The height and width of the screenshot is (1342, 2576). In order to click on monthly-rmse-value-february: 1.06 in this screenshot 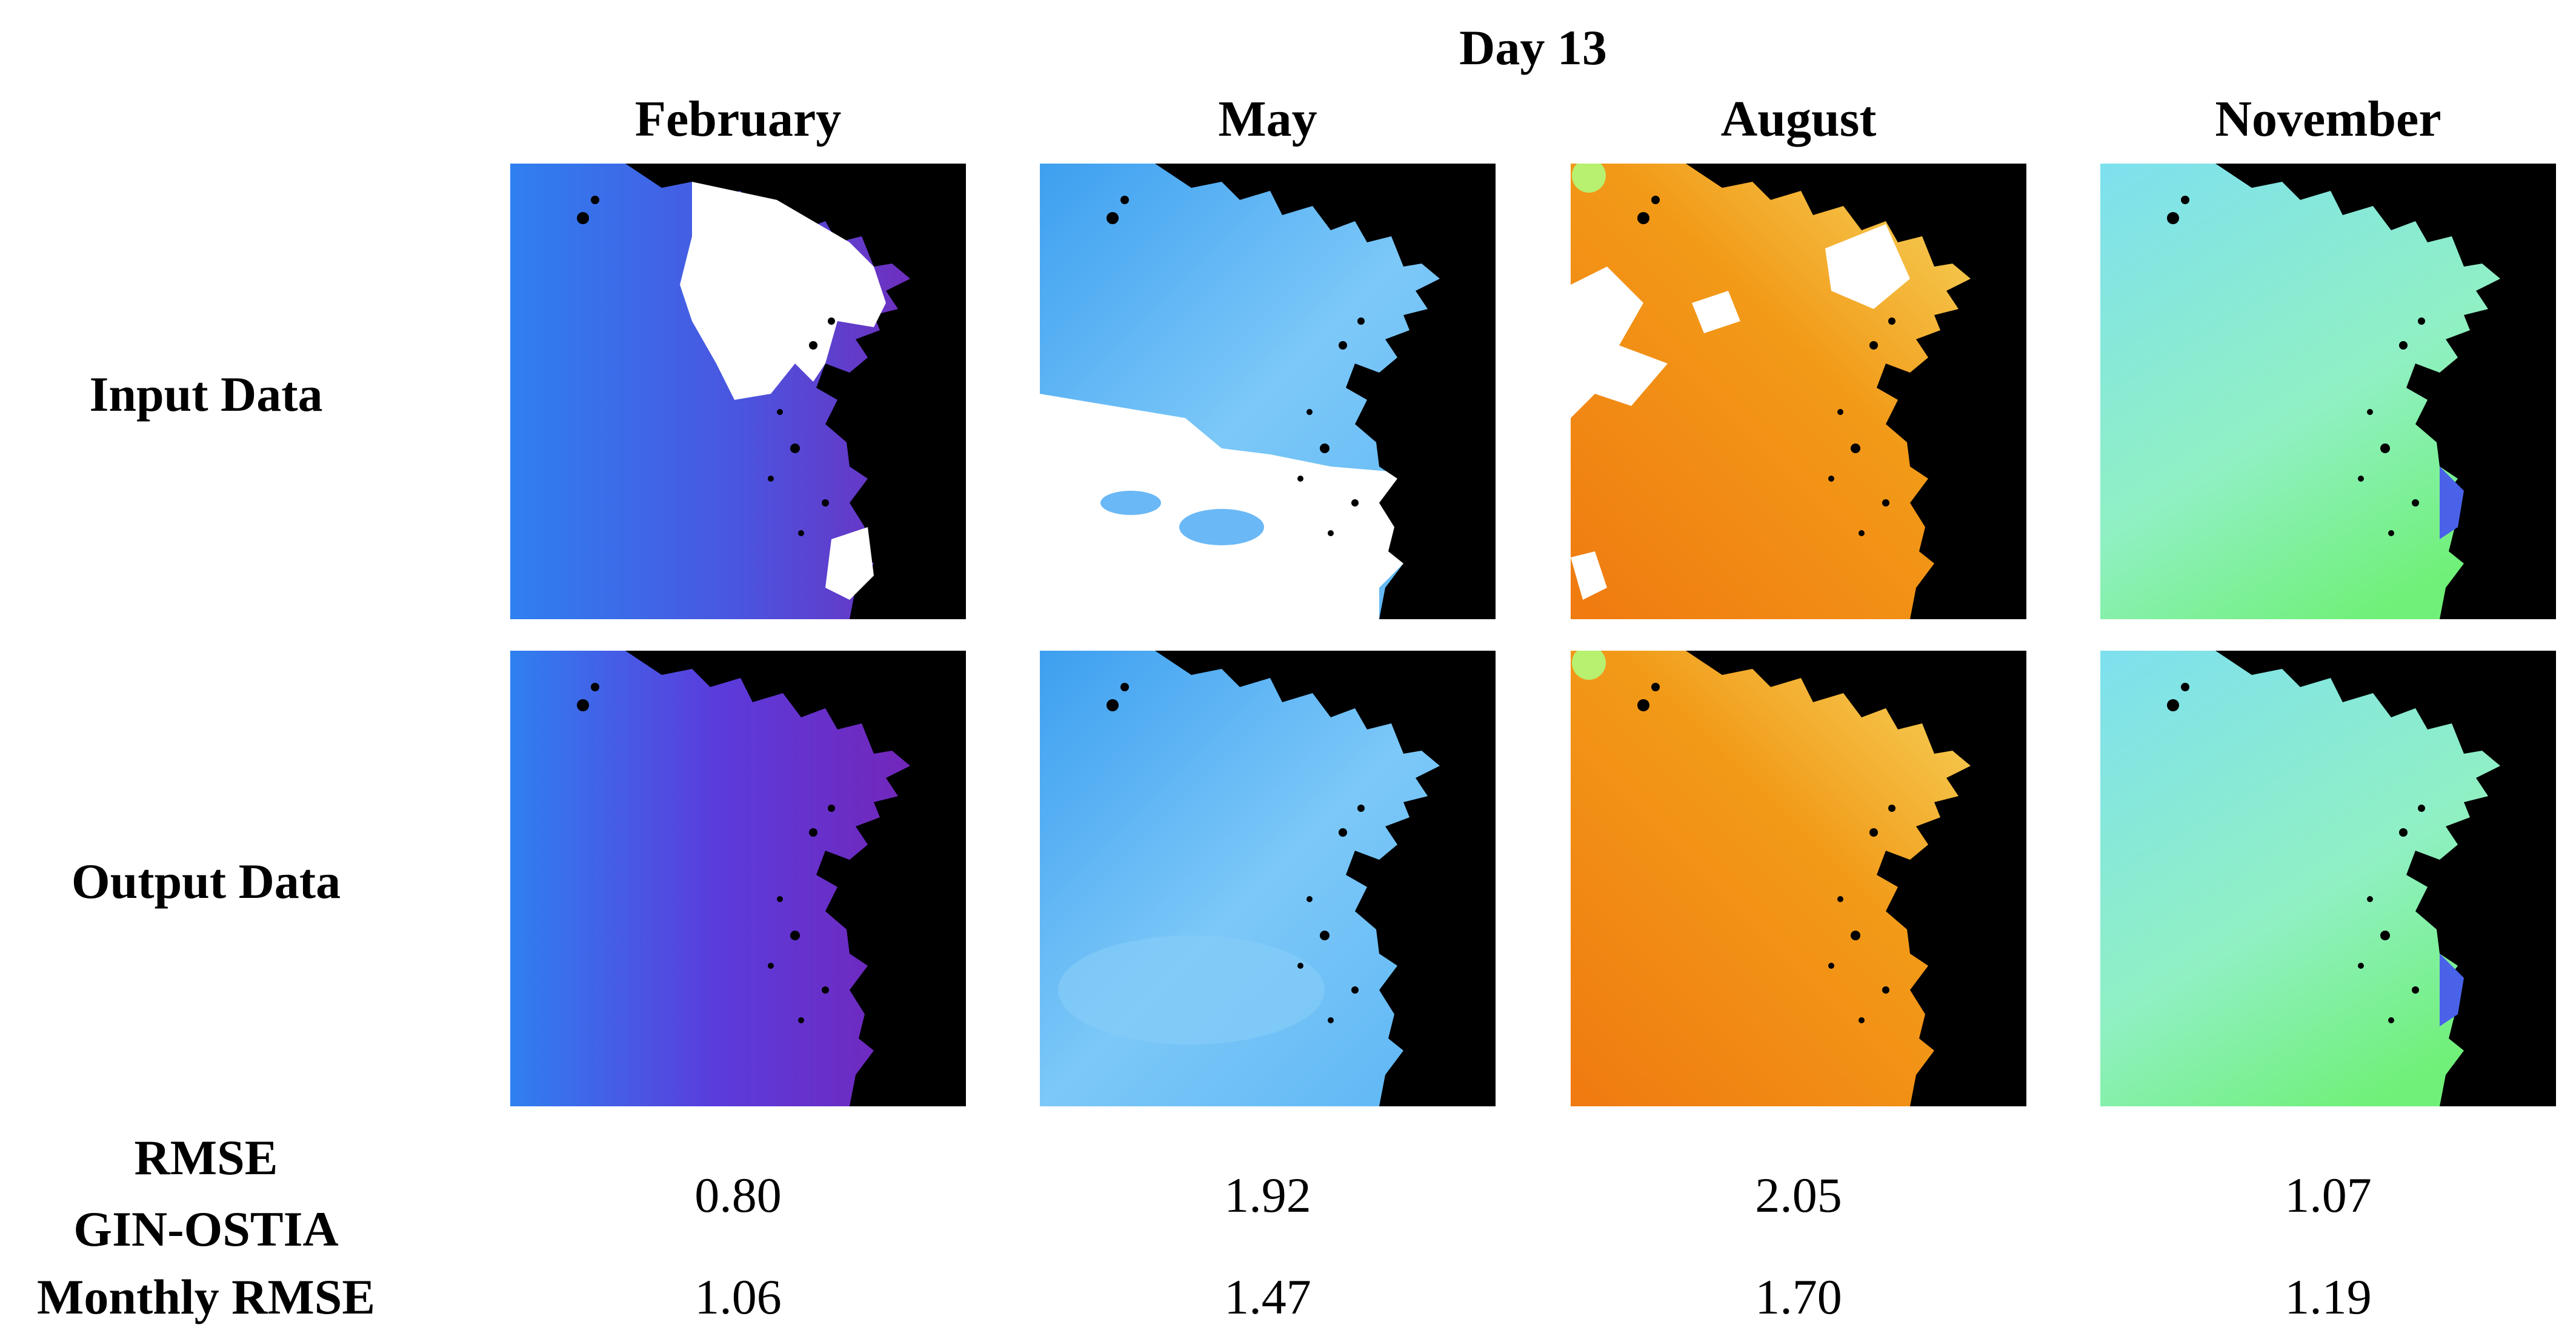, I will do `click(738, 1296)`.